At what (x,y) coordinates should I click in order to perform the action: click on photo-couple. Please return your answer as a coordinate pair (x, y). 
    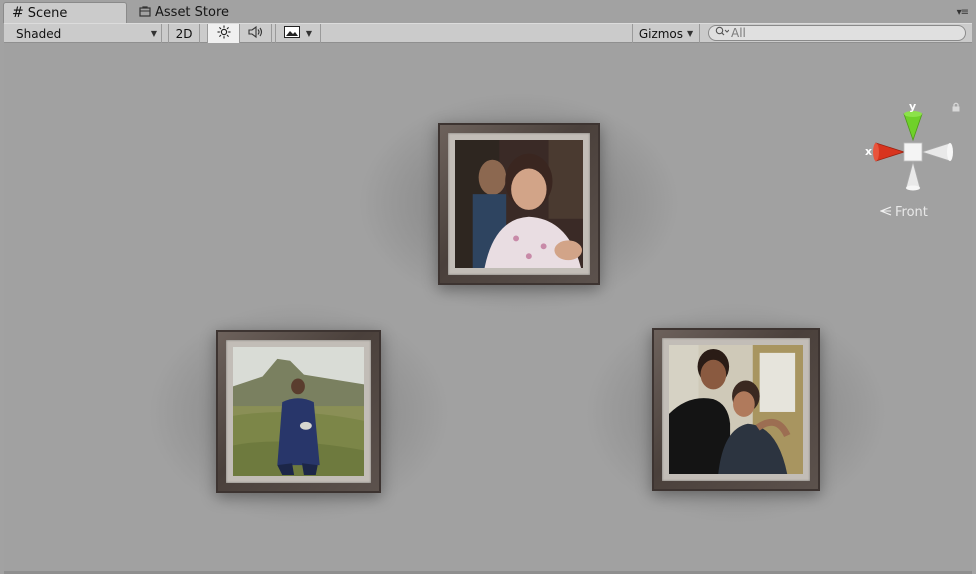
    Looking at the image, I should click on (736, 409).